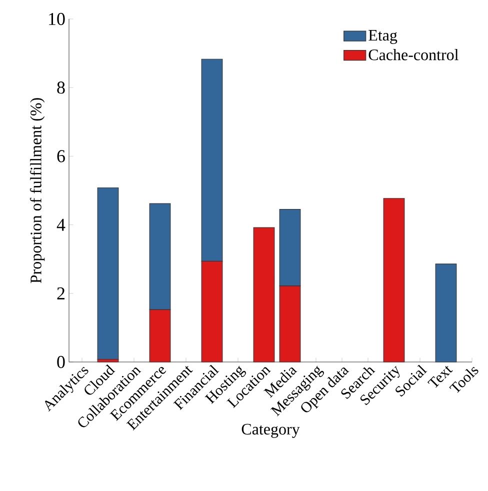  Describe the element at coordinates (383, 37) in the screenshot. I see `legend-label: Etag` at that location.